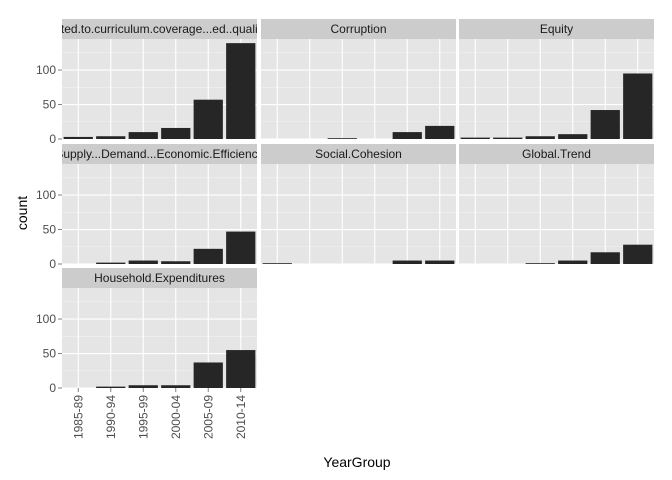 The image size is (672, 480). I want to click on facet-panel: Equity, so click(556, 79).